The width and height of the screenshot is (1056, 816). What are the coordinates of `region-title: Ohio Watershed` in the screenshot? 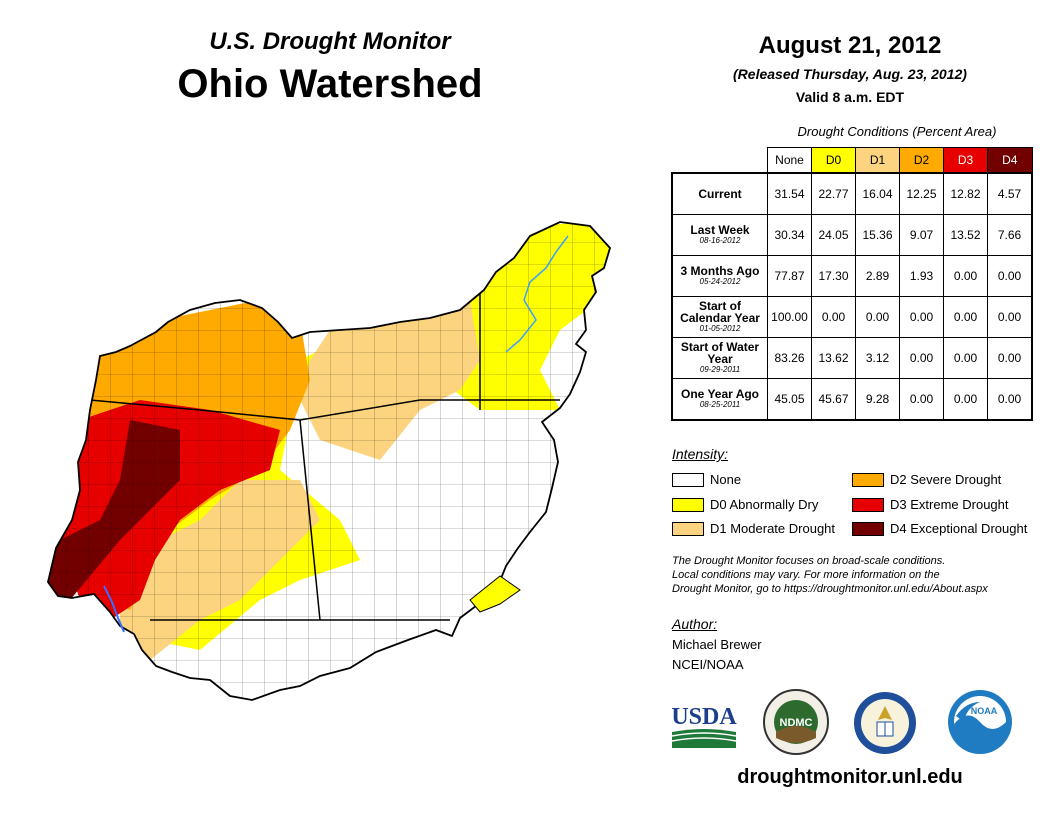 It's located at (330, 84).